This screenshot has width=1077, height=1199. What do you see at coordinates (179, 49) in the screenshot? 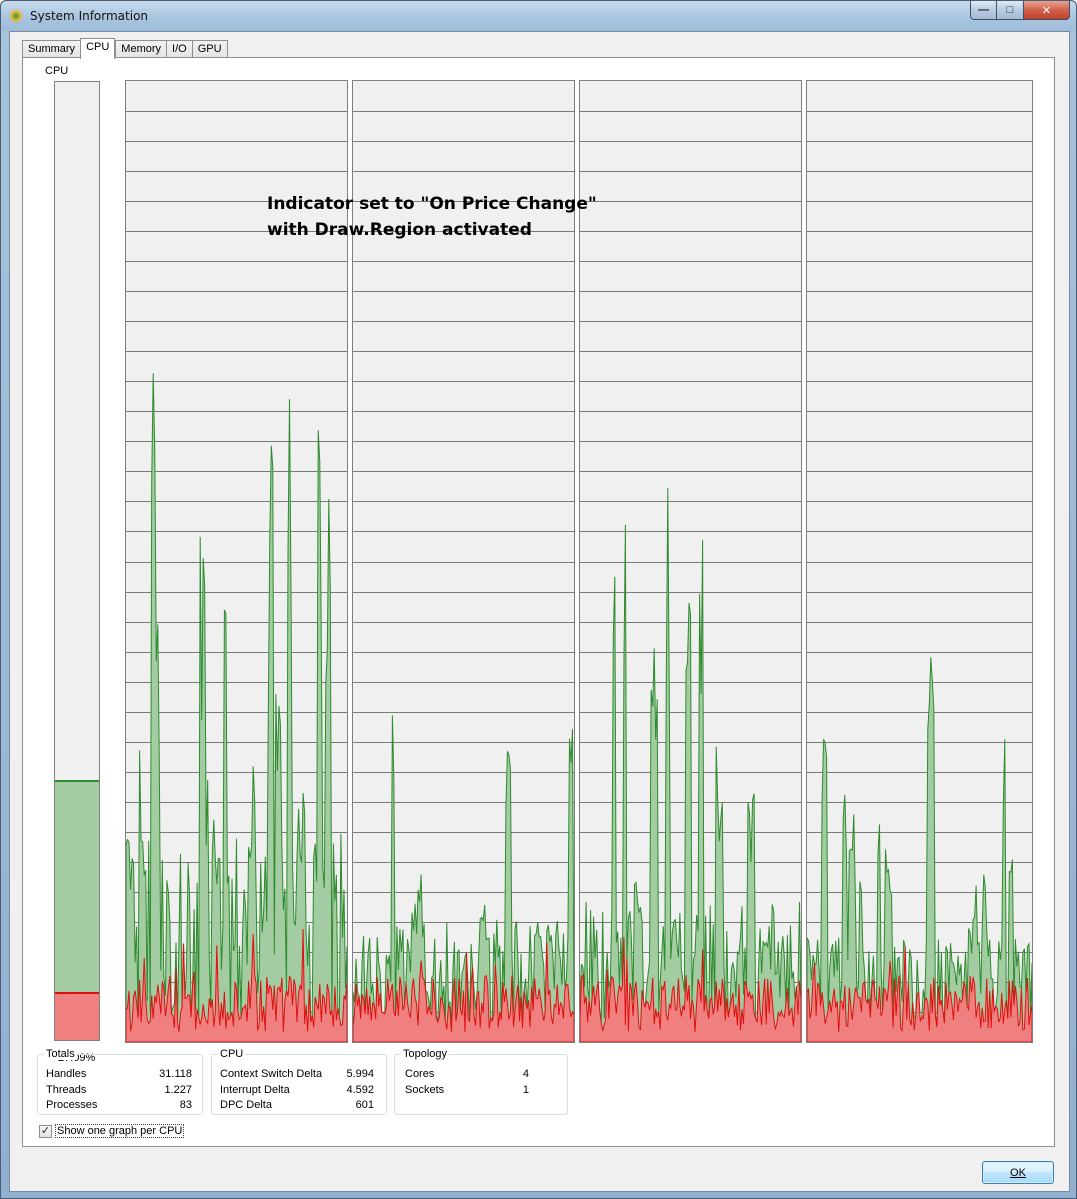
I see `tab-io: I/O` at bounding box center [179, 49].